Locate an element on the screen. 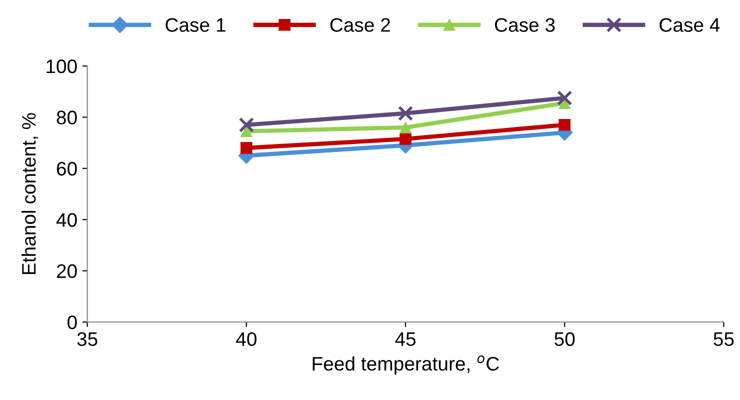  x-tick-label: 40 is located at coordinates (246, 339).